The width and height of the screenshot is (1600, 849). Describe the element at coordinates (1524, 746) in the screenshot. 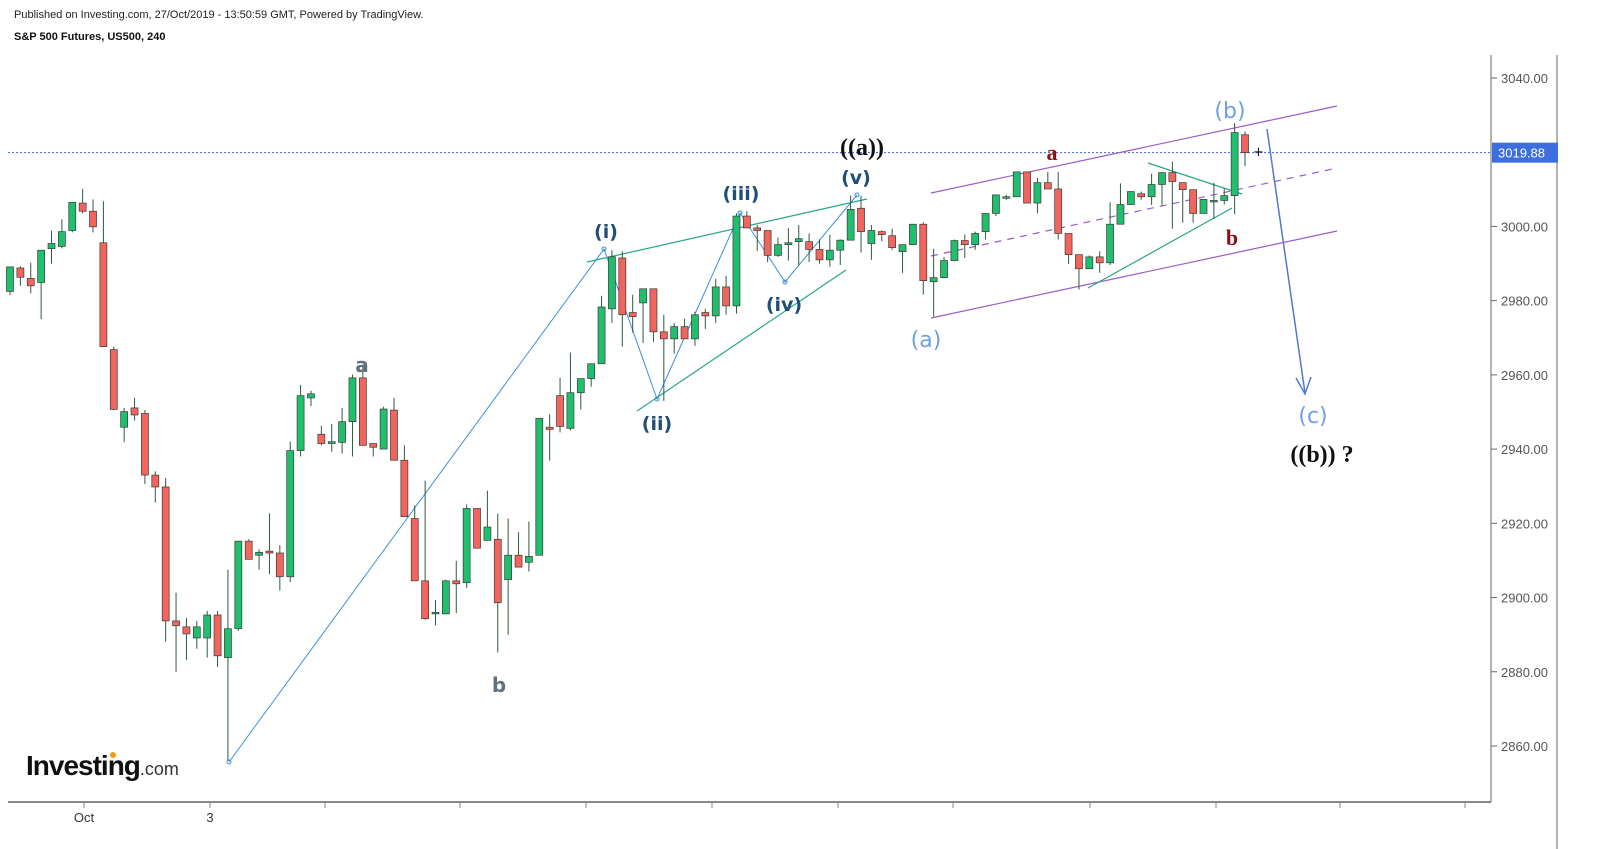

I see `y-tick-label: 2860.00` at that location.